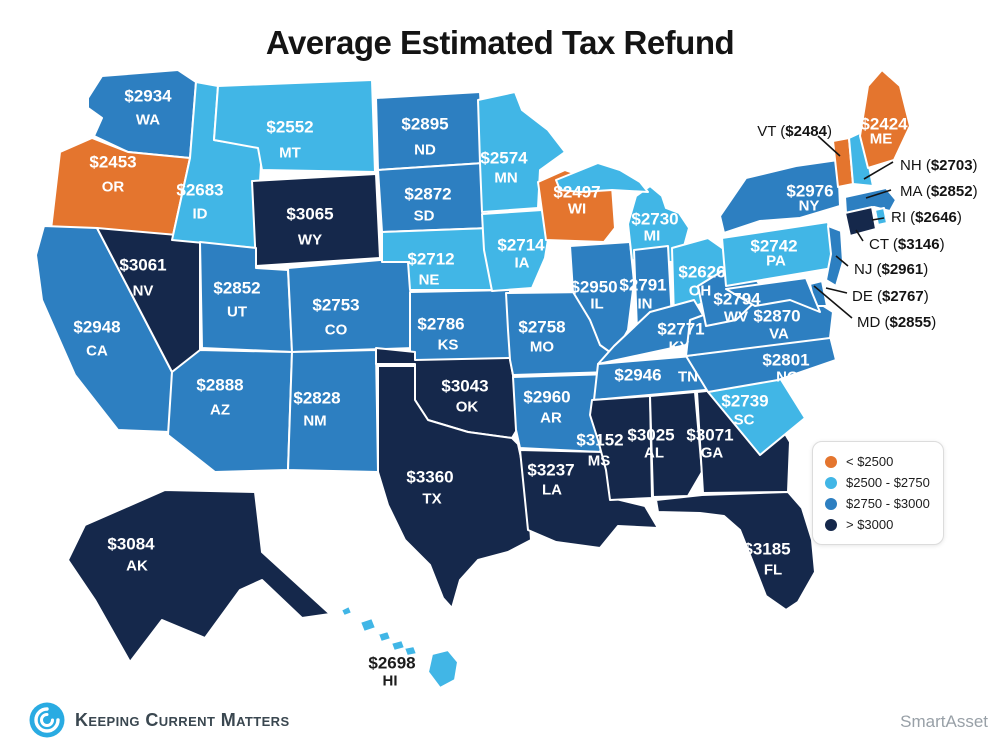 Image resolution: width=1000 pixels, height=750 pixels. I want to click on state-value-KY: $2771, so click(680, 329).